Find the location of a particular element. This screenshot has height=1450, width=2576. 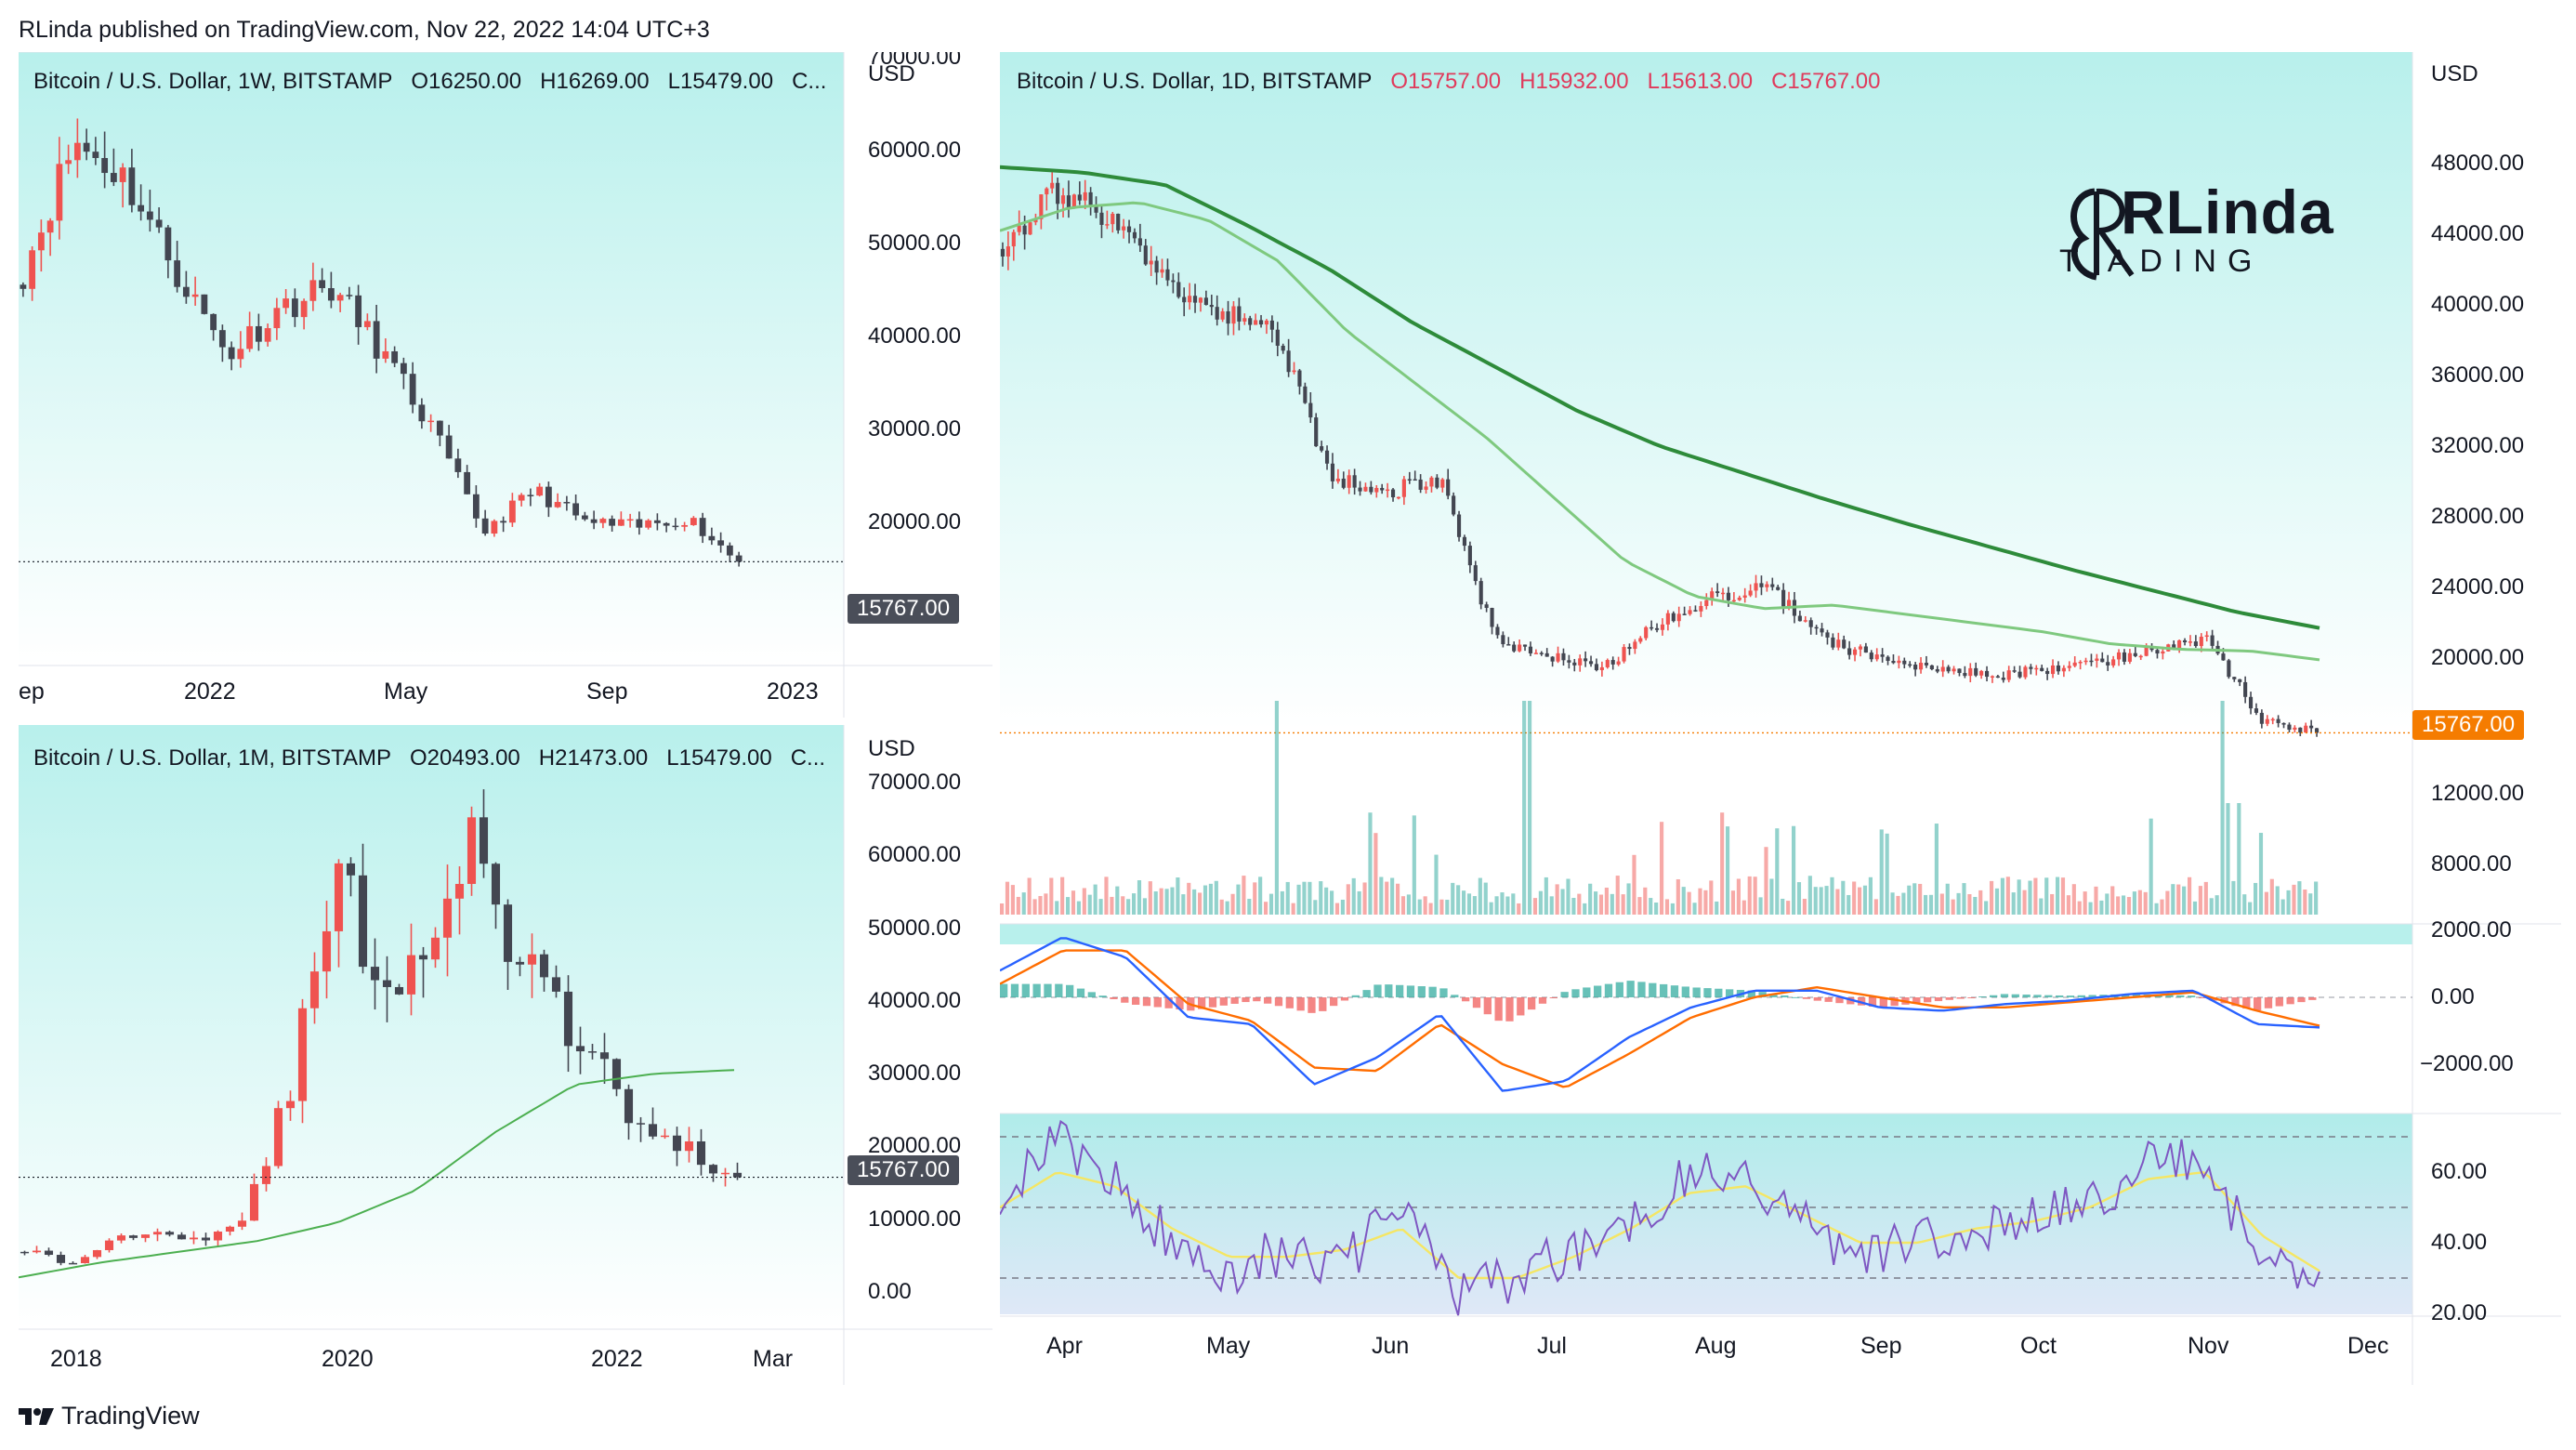

weekly-high: H16269.00 is located at coordinates (595, 81).